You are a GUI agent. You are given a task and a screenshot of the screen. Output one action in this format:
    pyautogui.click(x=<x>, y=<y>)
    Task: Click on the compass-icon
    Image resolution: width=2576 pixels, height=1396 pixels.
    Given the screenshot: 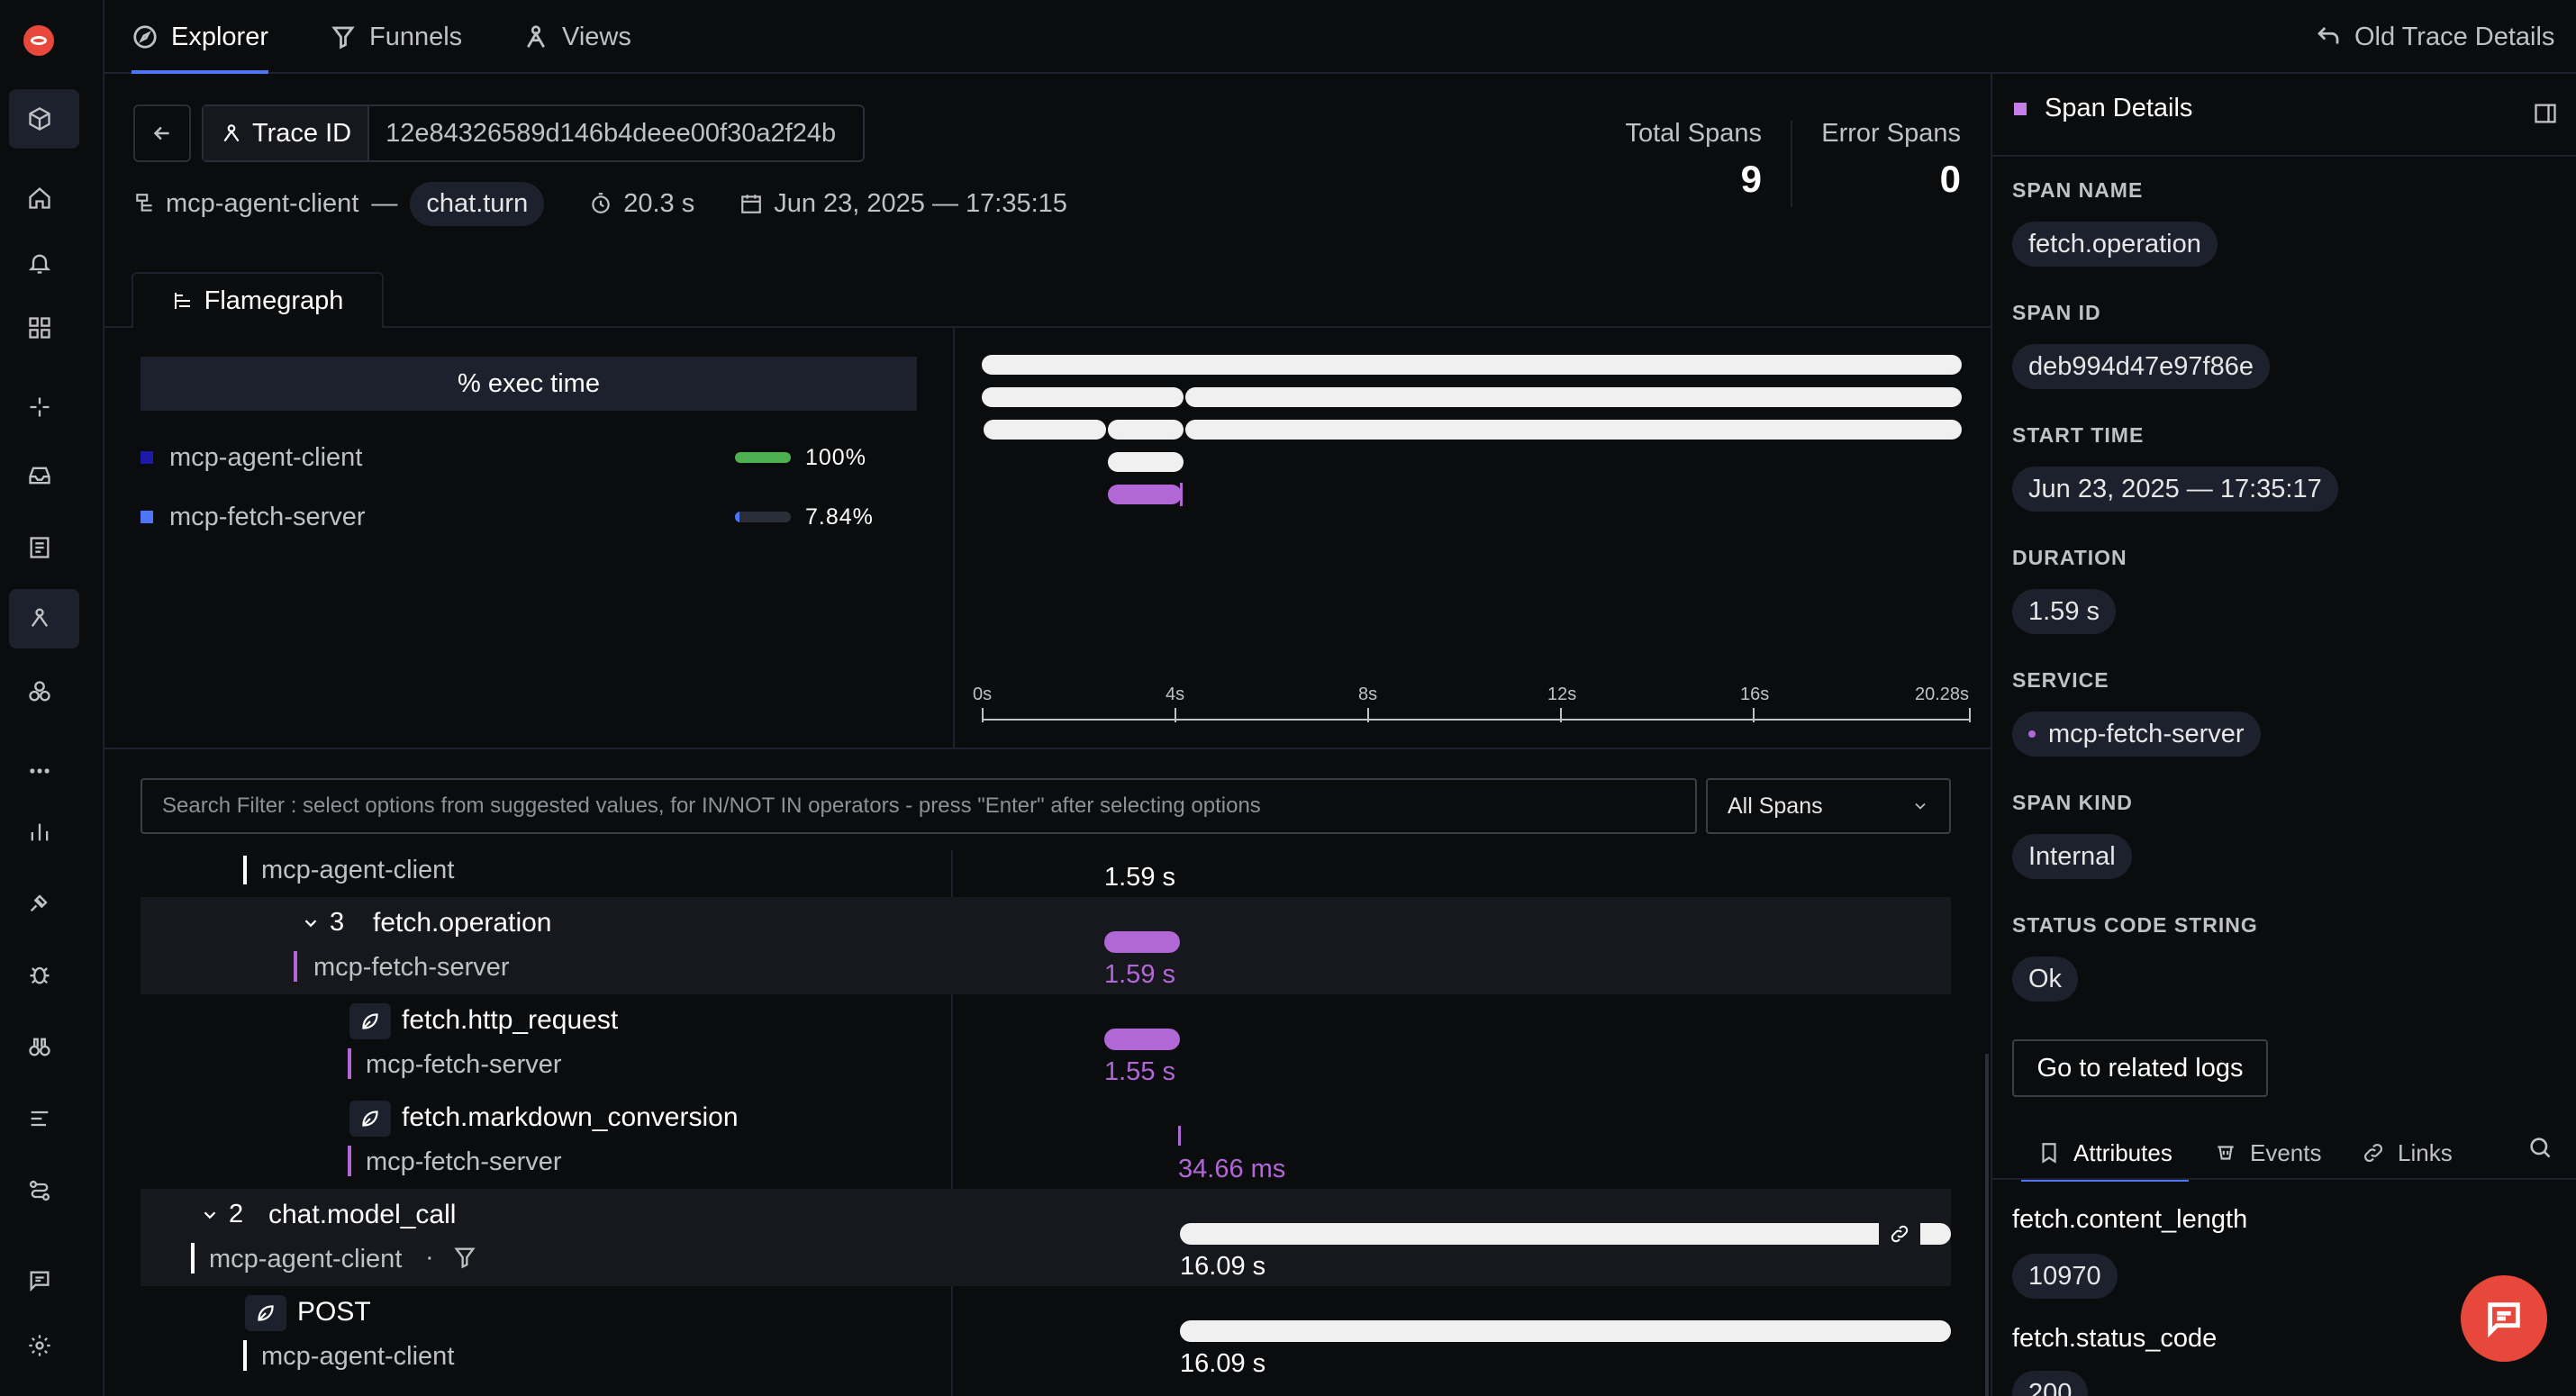 What is the action you would take?
    pyautogui.click(x=145, y=37)
    